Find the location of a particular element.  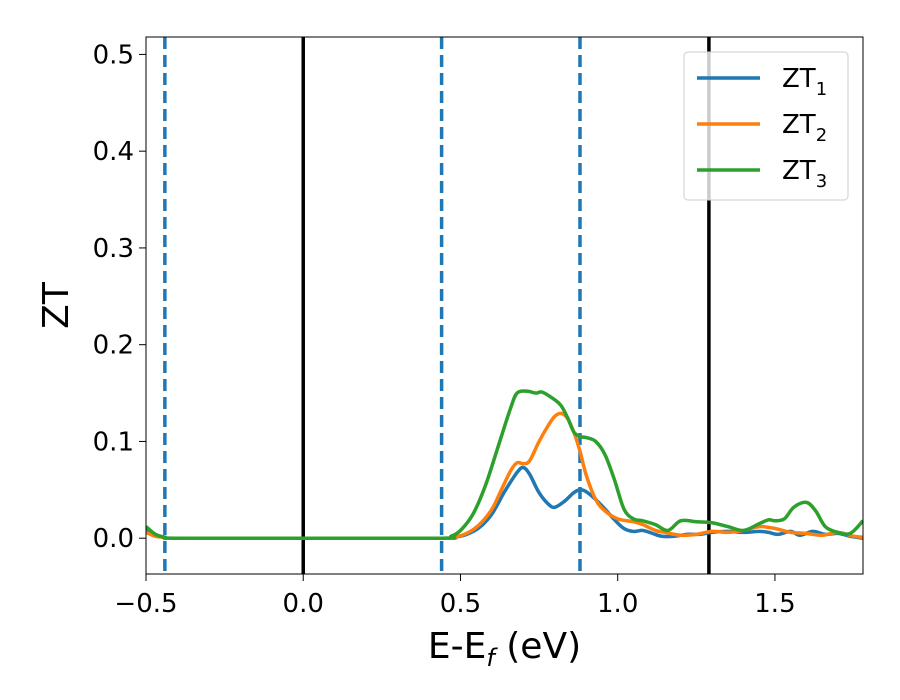

y-tick-label: 0.5 is located at coordinates (113, 55).